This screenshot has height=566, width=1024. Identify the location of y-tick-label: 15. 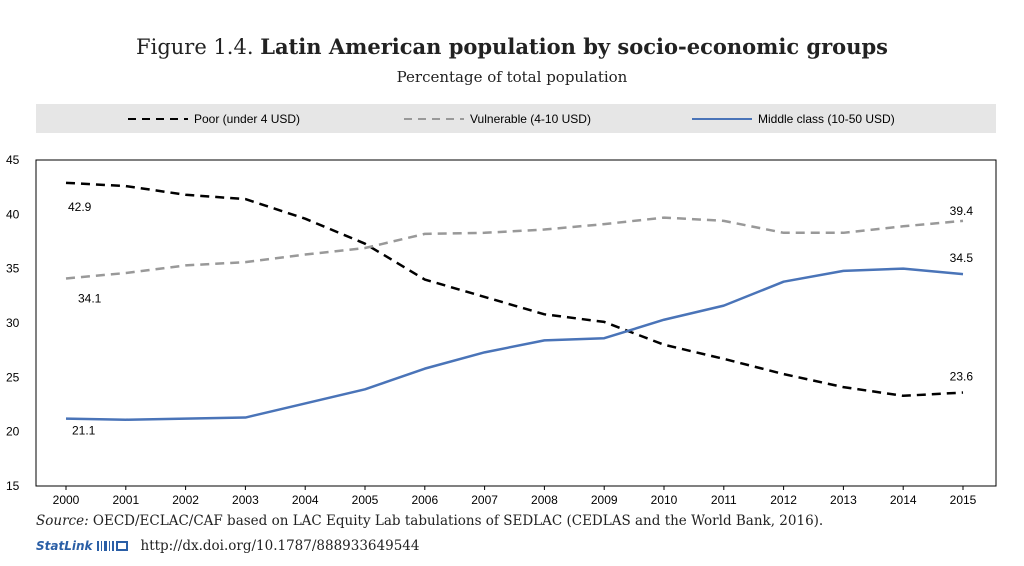
(13, 486).